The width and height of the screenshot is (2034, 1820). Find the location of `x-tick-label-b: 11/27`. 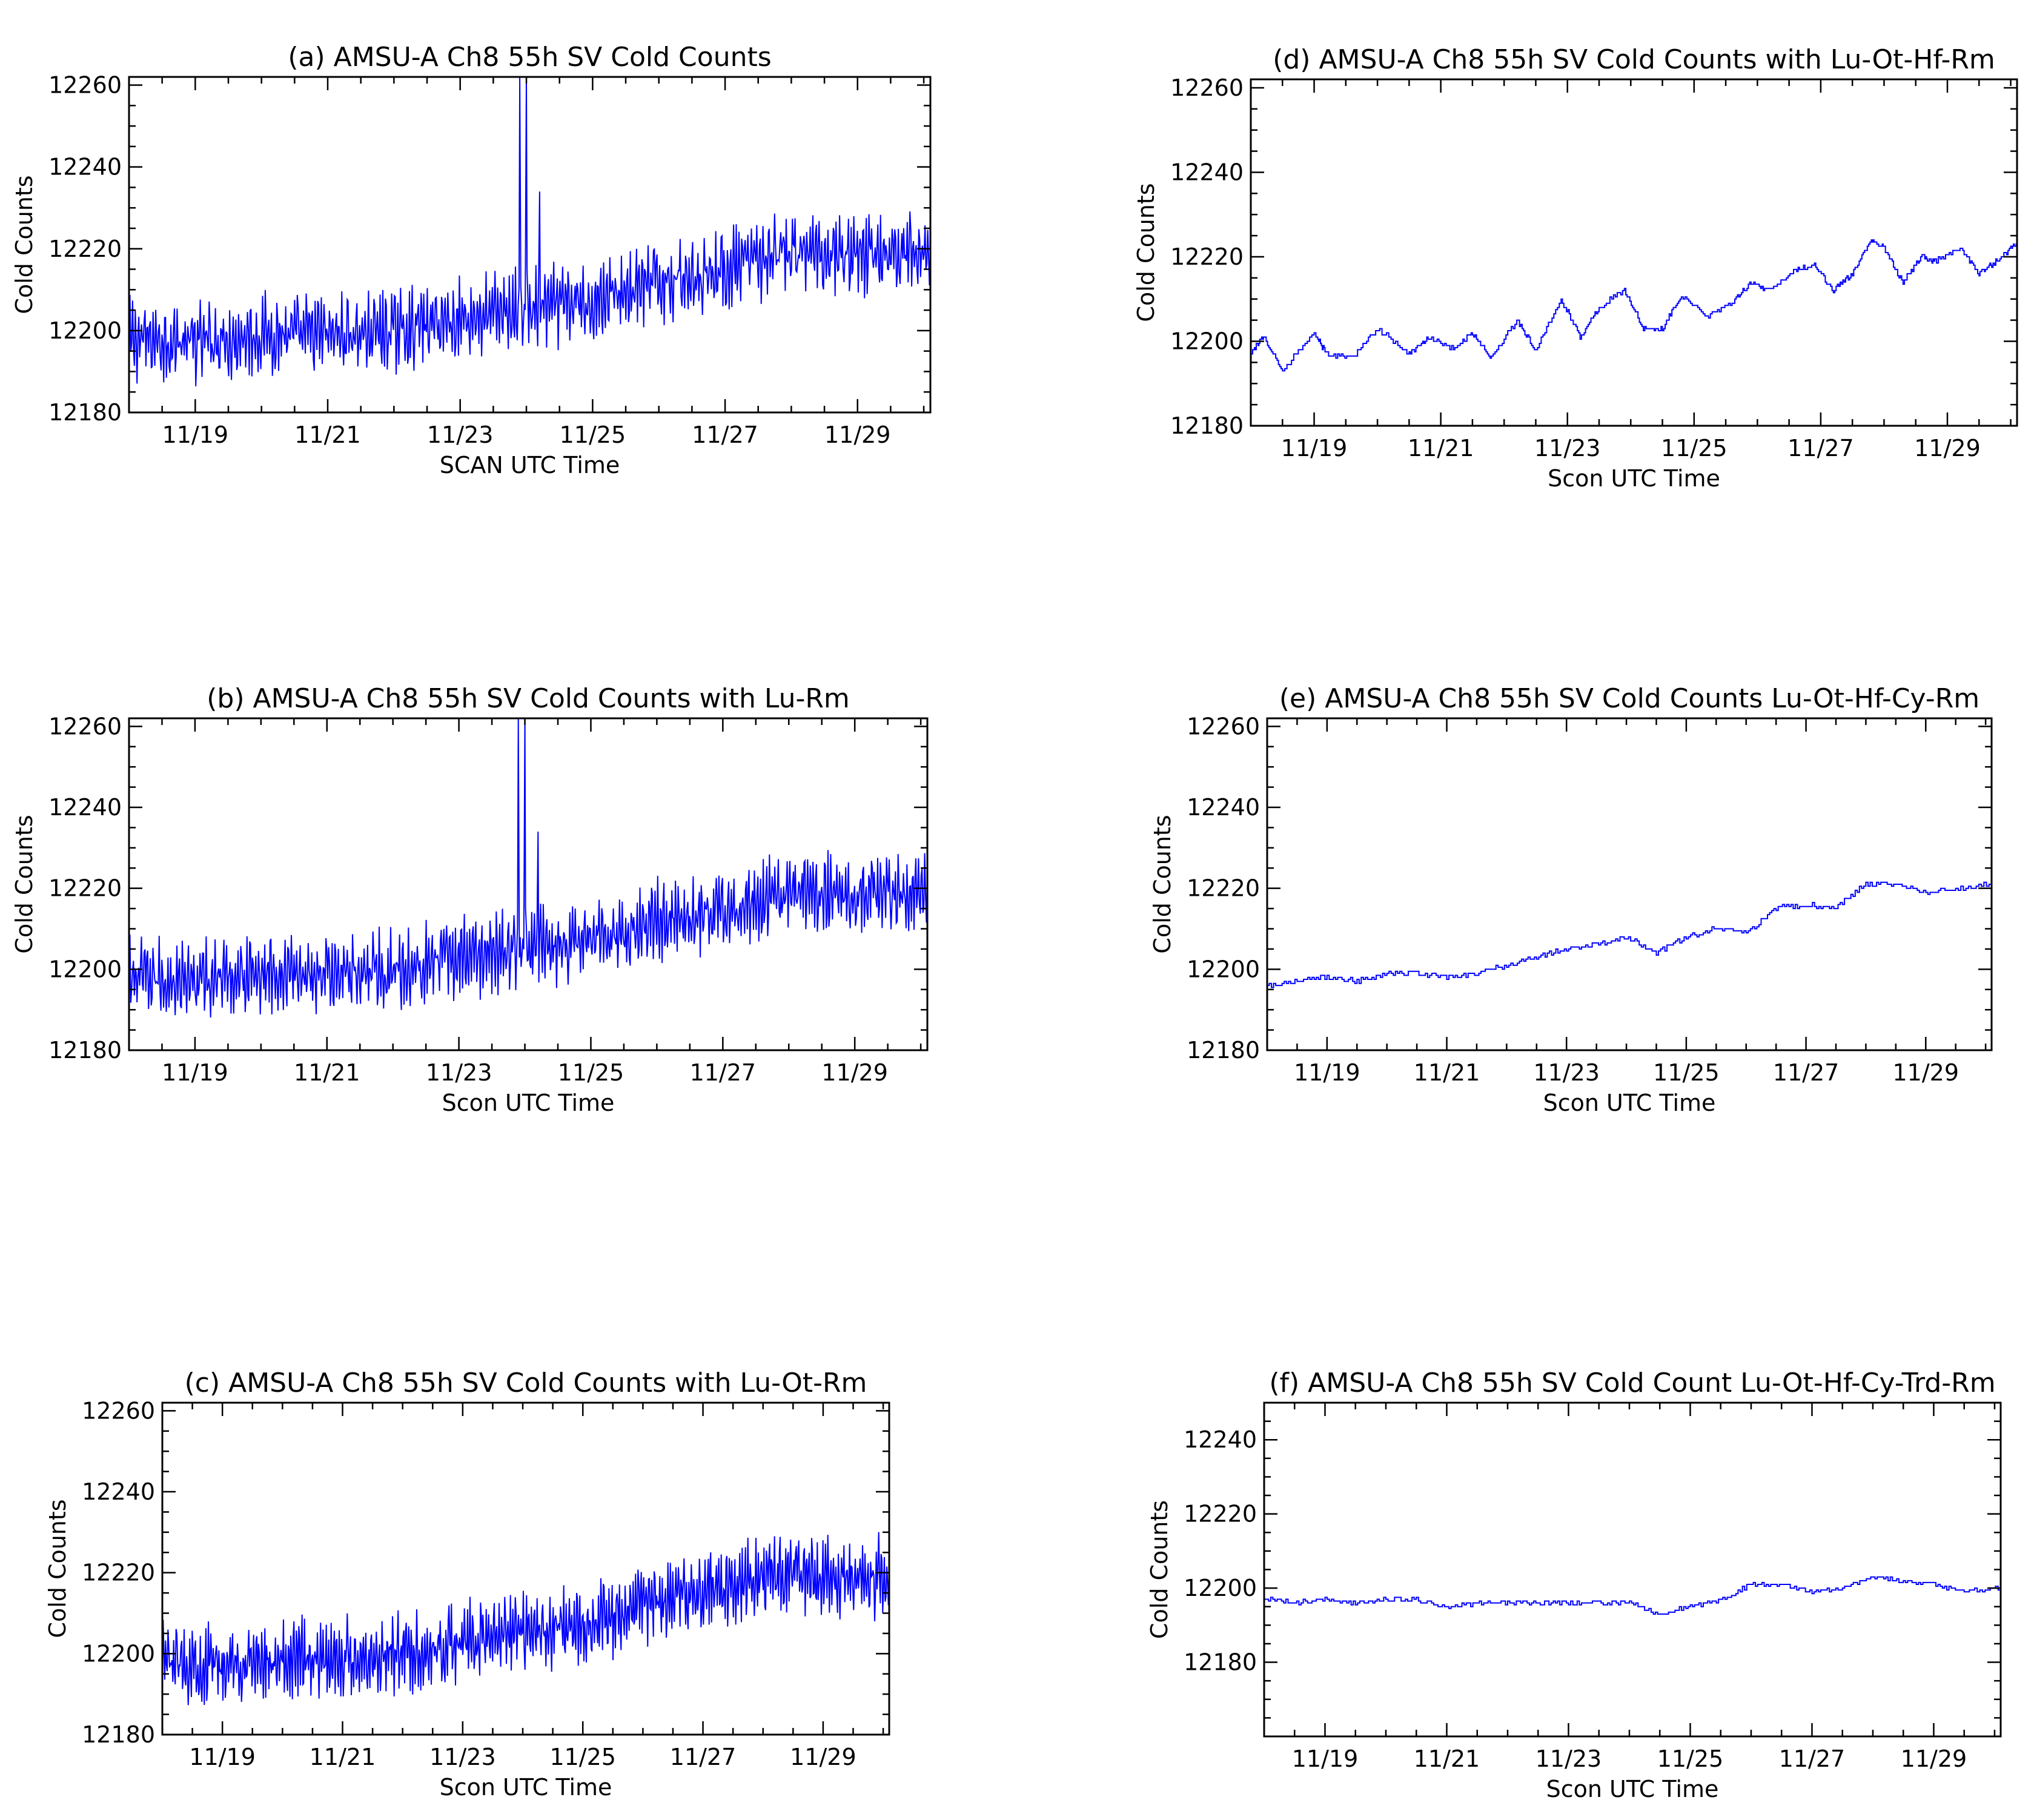

x-tick-label-b: 11/27 is located at coordinates (723, 1072).